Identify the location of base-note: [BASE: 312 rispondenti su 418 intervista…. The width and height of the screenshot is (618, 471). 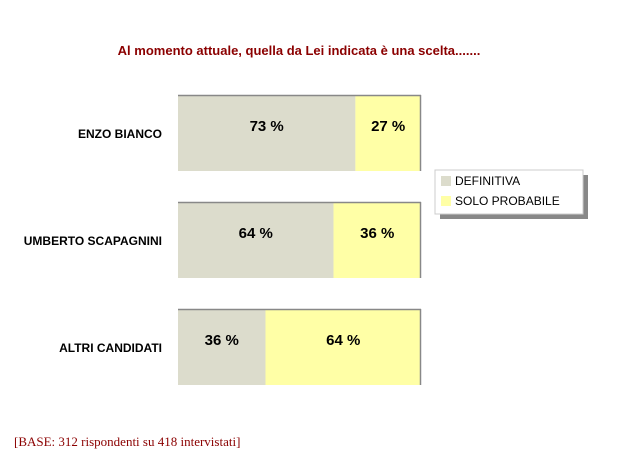
(127, 441).